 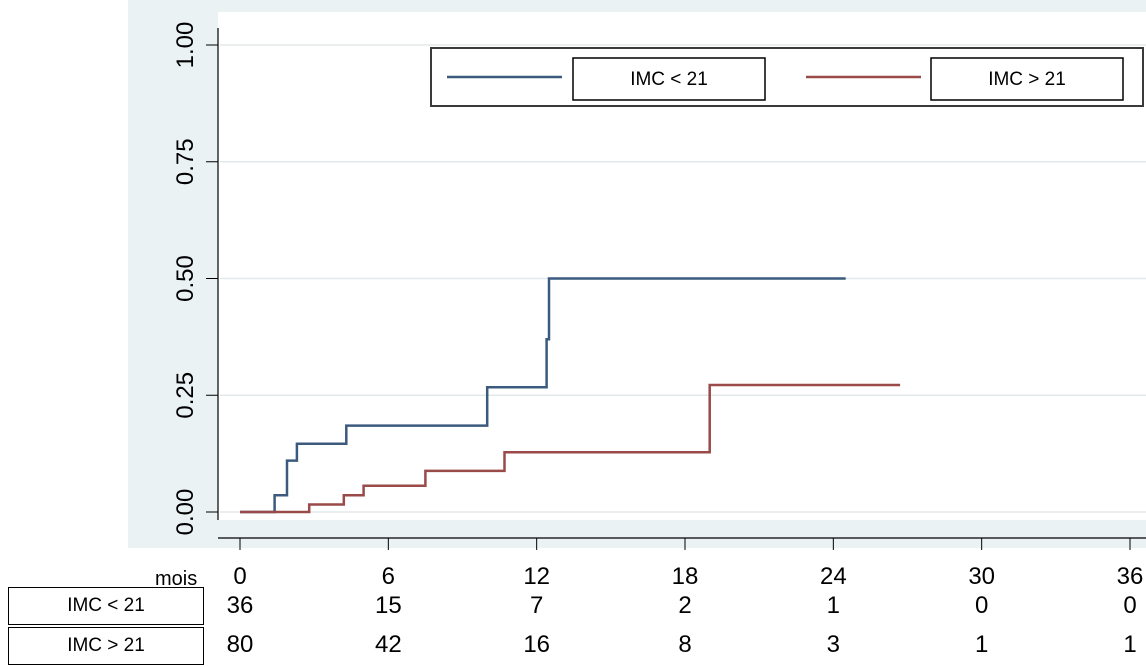 I want to click on legend-label-imc-lt-21: IMC < 21, so click(x=669, y=79).